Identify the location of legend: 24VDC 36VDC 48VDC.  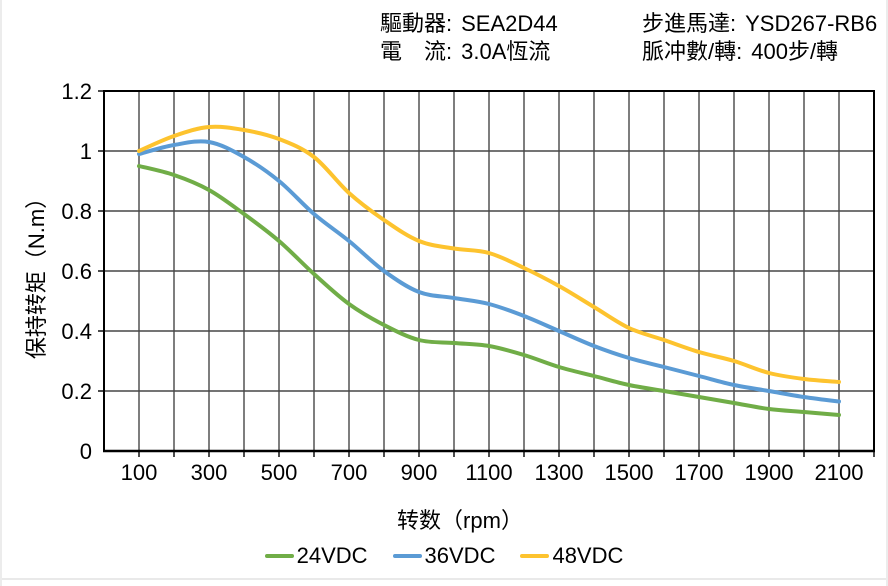
(444, 556).